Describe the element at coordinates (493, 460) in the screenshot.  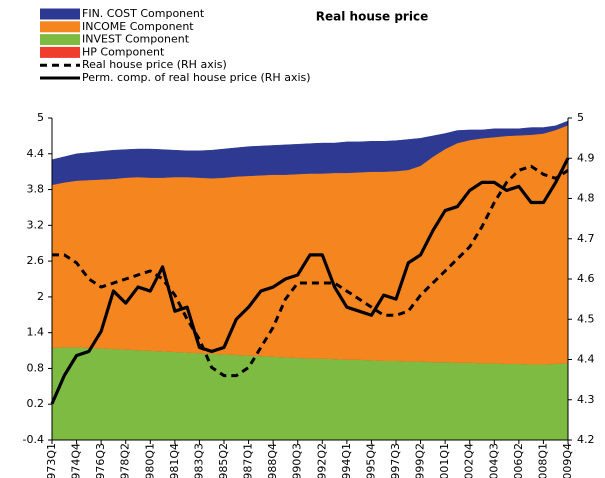
I see `x-tick-label: 2004Q3` at that location.